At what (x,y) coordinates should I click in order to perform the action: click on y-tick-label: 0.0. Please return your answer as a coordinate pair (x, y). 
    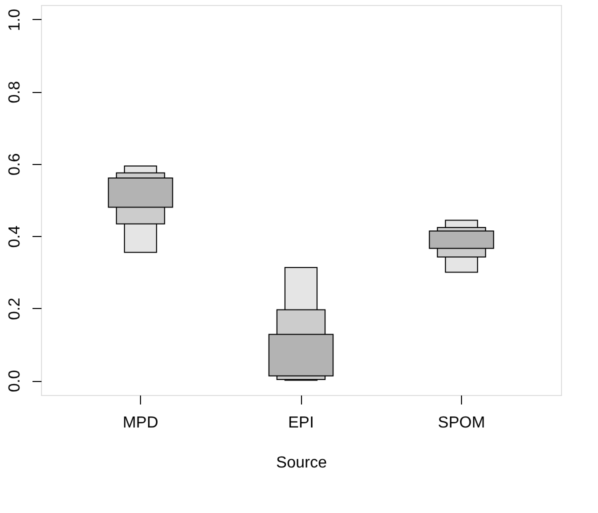
    Looking at the image, I should click on (15, 381).